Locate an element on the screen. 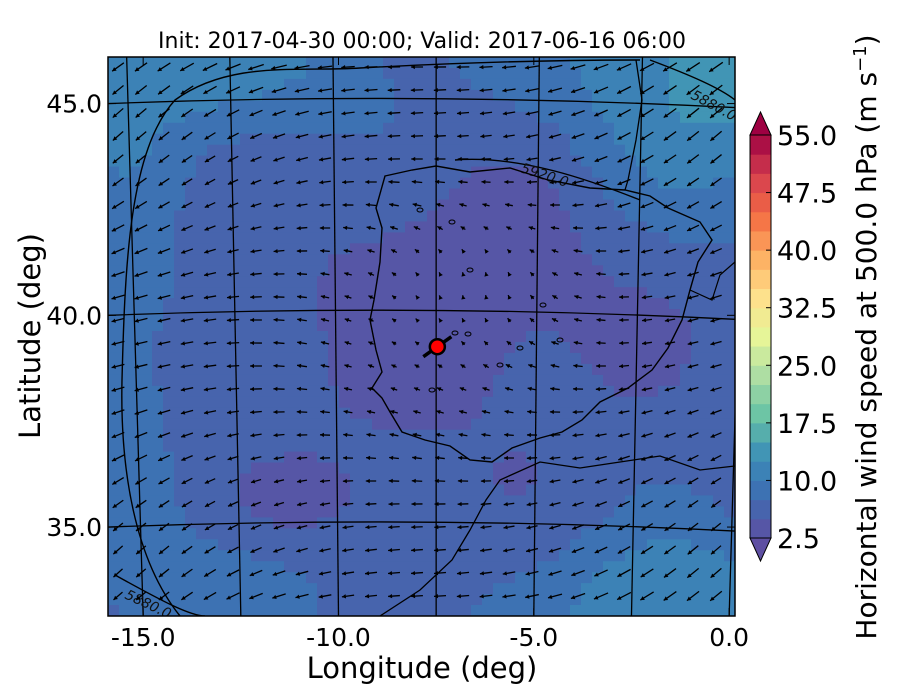 The width and height of the screenshot is (900, 700). y-tick-label: 40.0 is located at coordinates (74, 315).